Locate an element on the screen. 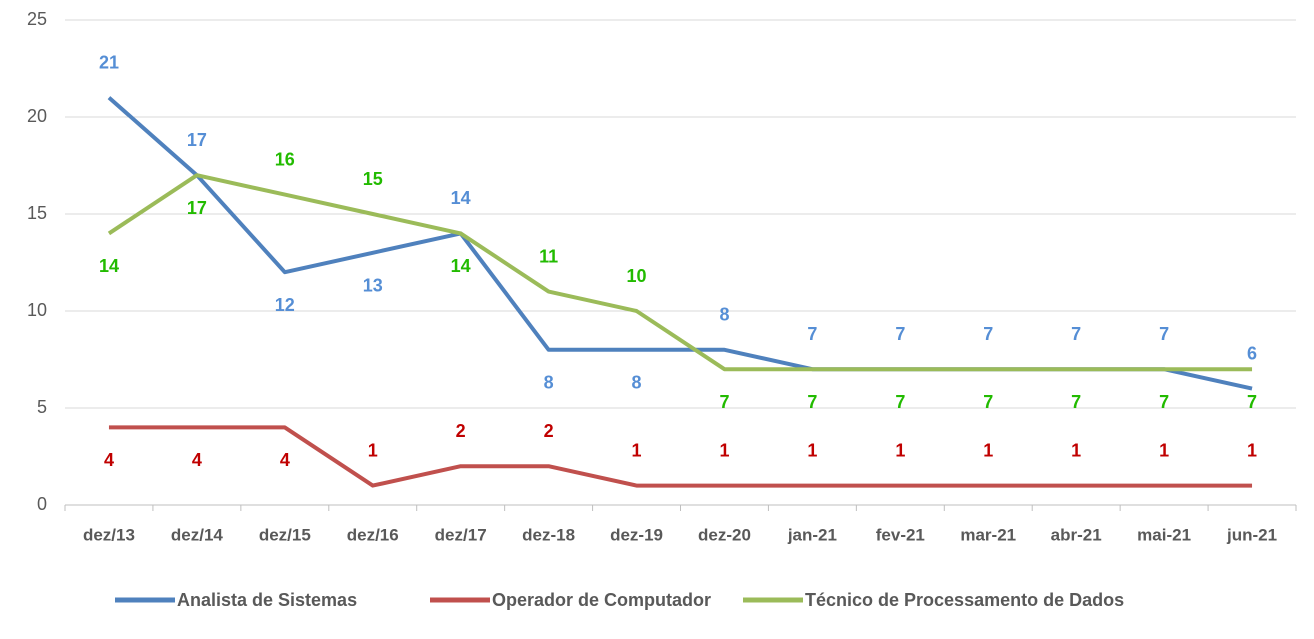 This screenshot has height=639, width=1314. x-tick-label: dez-18 is located at coordinates (548, 534).